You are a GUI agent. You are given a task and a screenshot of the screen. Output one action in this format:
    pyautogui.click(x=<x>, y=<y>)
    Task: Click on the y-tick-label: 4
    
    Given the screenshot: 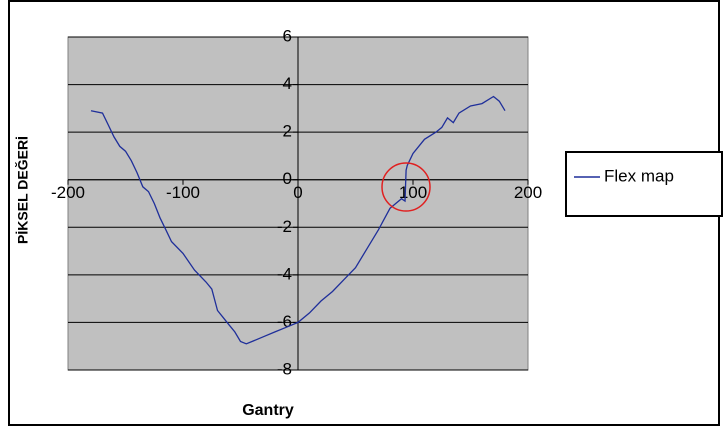 What is the action you would take?
    pyautogui.click(x=287, y=83)
    